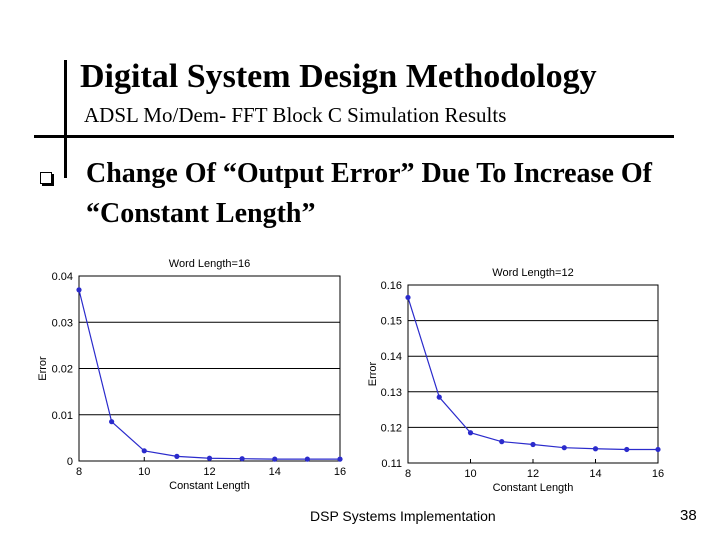  Describe the element at coordinates (532, 273) in the screenshot. I see `chart-title: Word Length=12` at that location.